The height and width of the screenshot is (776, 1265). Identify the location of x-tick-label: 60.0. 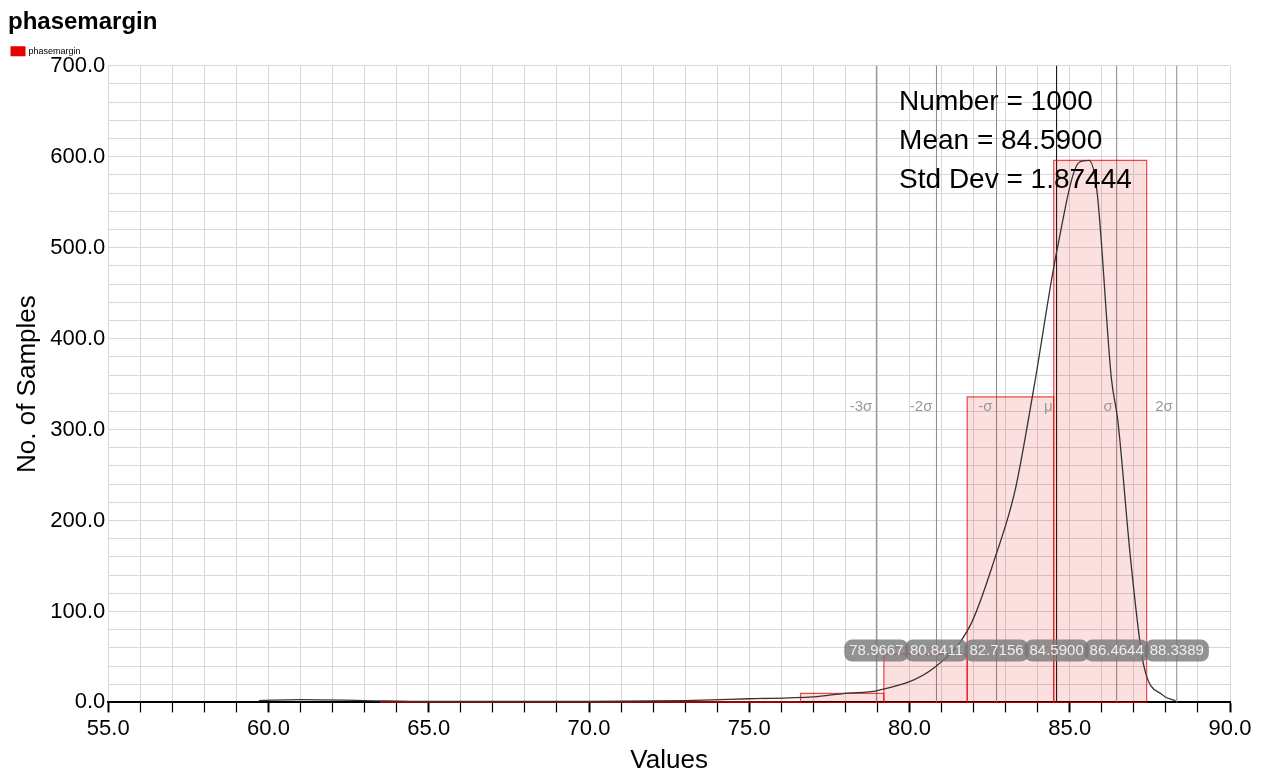
(268, 727).